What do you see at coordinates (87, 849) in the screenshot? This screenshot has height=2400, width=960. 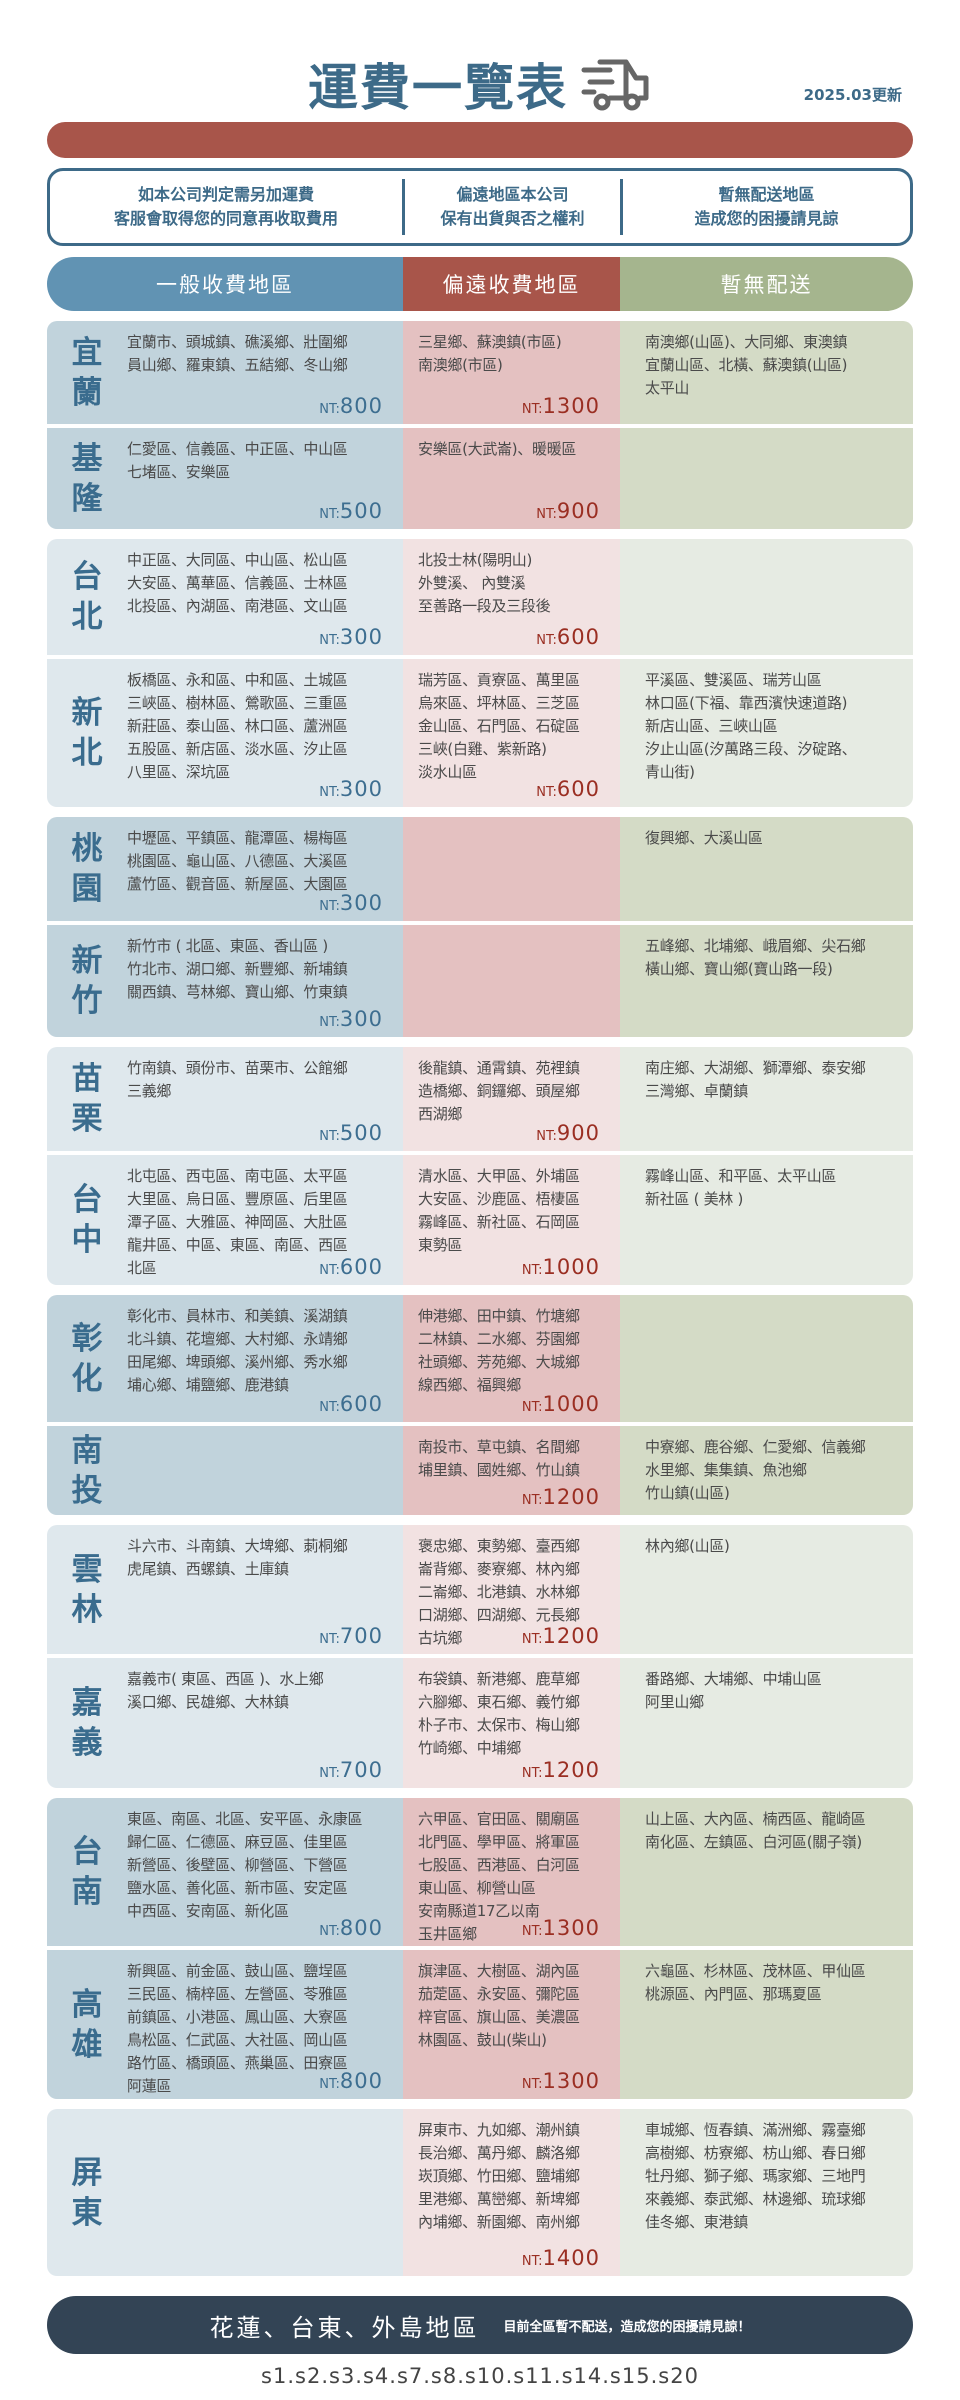 I see `region-label-char: 桃` at bounding box center [87, 849].